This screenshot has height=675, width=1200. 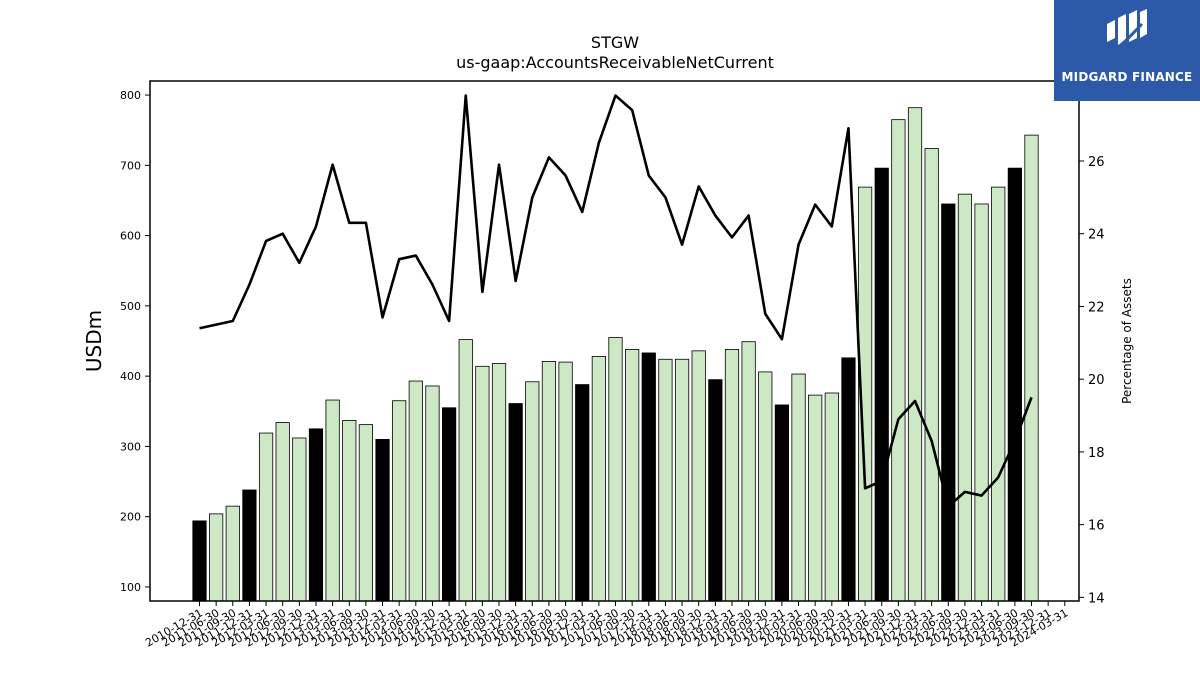 What do you see at coordinates (130, 165) in the screenshot?
I see `y-tick-label: 700` at bounding box center [130, 165].